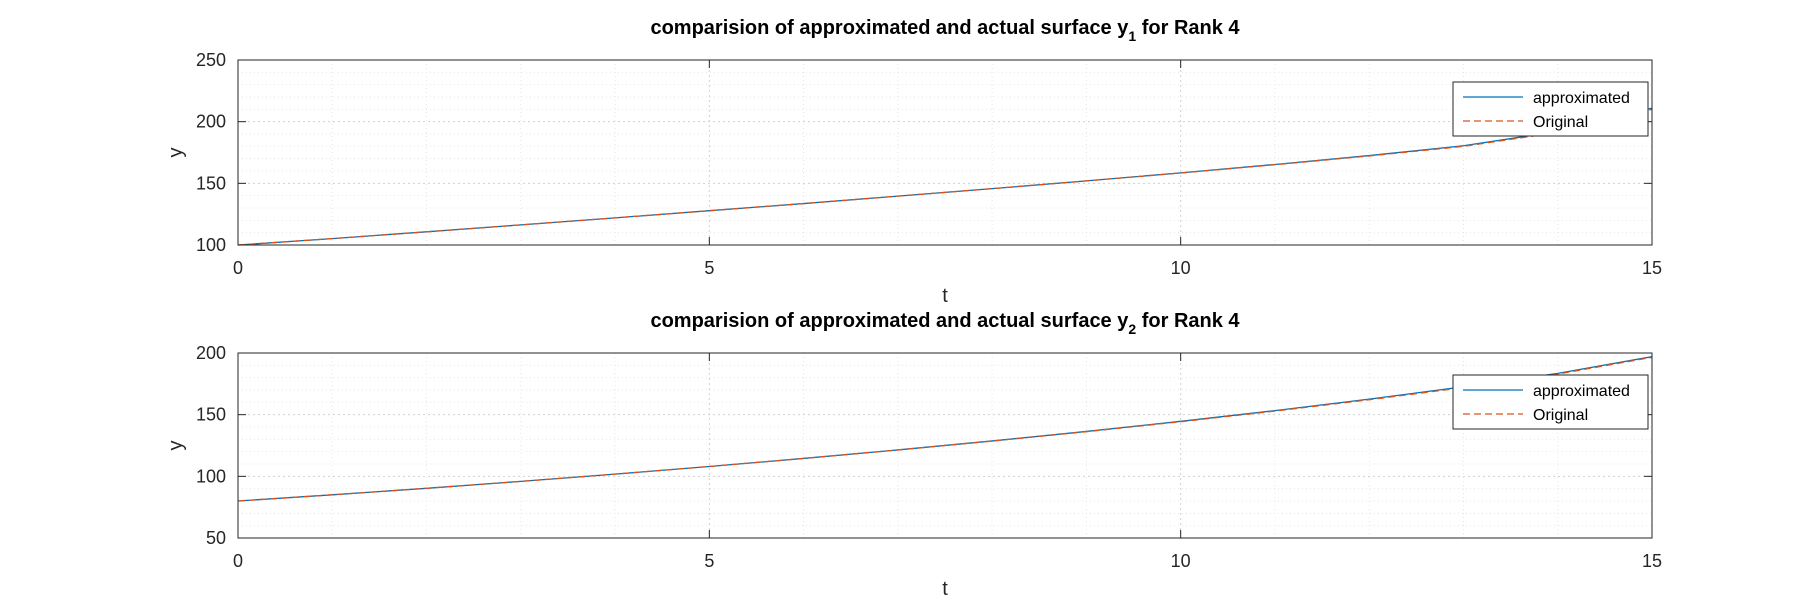  What do you see at coordinates (211, 60) in the screenshot?
I see `y-tick-label: 250` at bounding box center [211, 60].